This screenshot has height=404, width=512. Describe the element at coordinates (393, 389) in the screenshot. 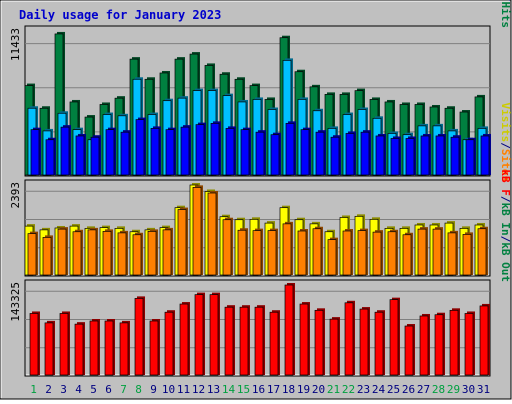

I see `x-tick-label-25: 25` at that location.